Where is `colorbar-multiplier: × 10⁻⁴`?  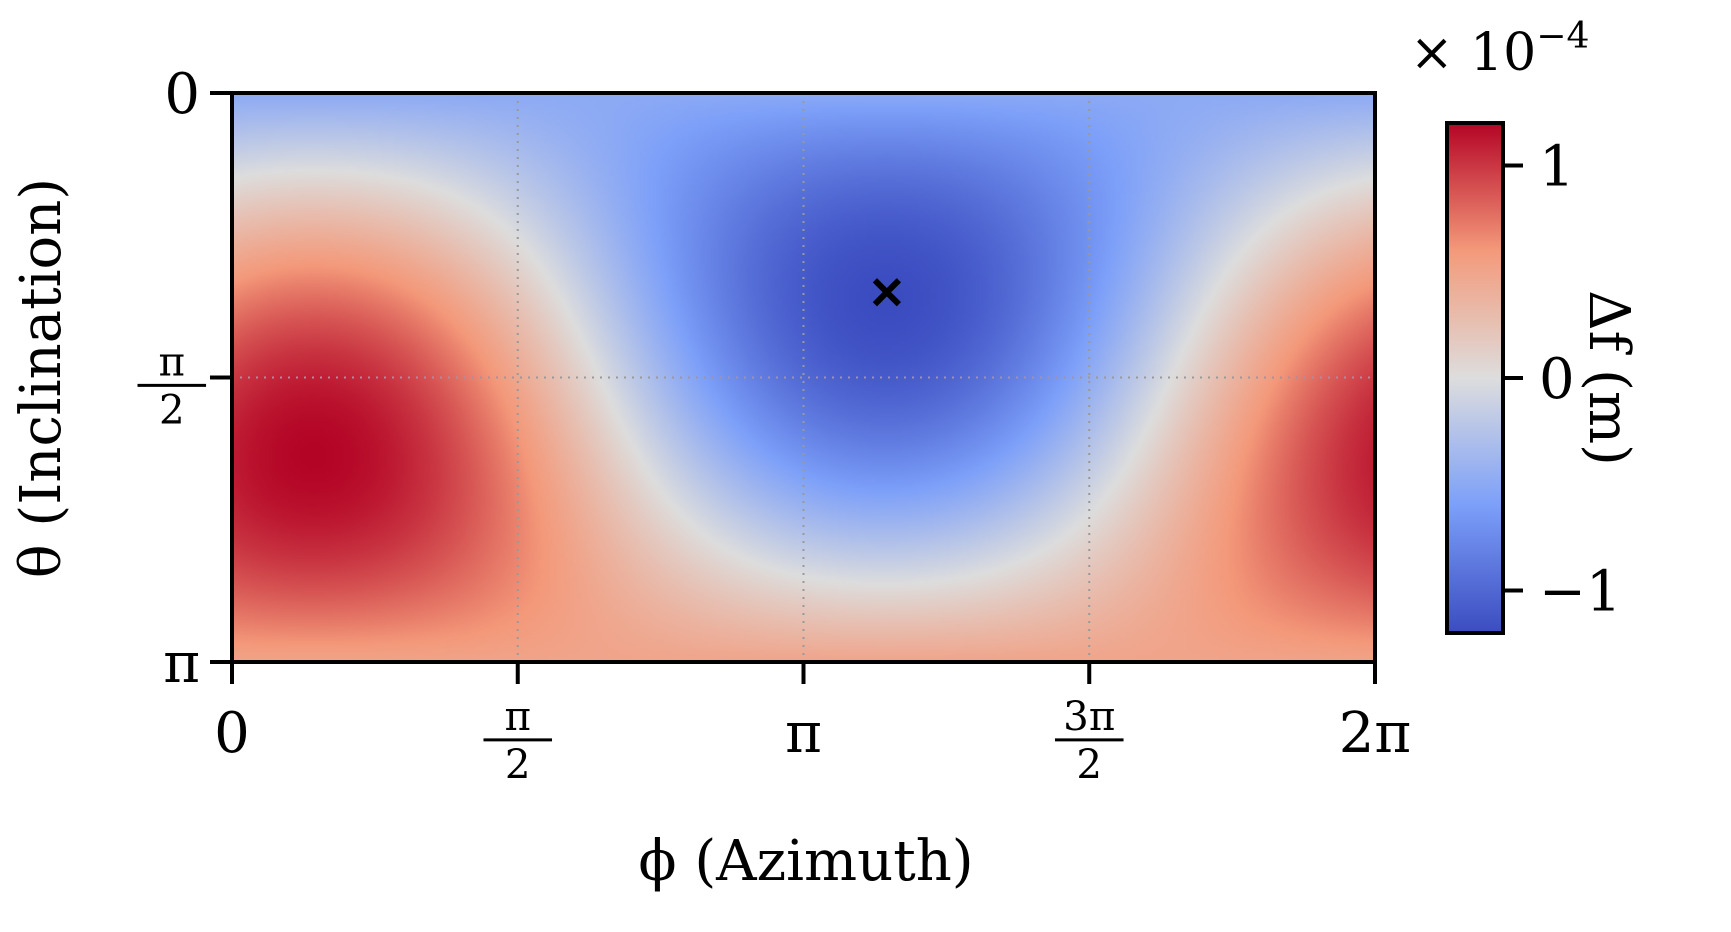 colorbar-multiplier: × 10⁻⁴ is located at coordinates (1499, 49).